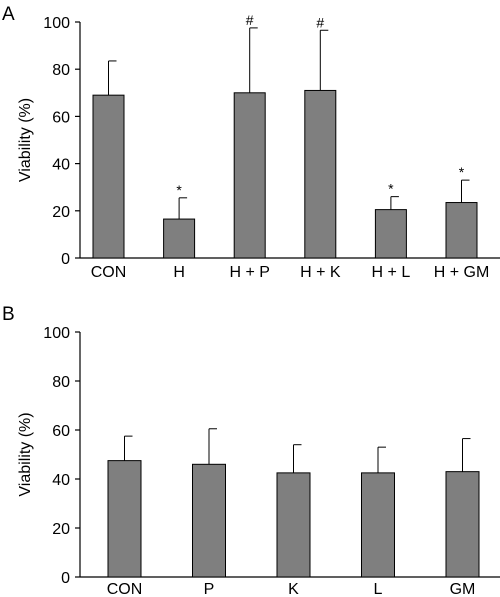 The width and height of the screenshot is (500, 597). What do you see at coordinates (8, 14) in the screenshot?
I see `panel-label: A` at bounding box center [8, 14].